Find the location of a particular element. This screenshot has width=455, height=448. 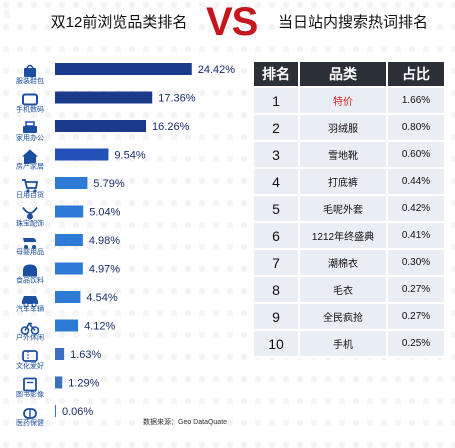

category-cell: 1212年终盛典 is located at coordinates (342, 235).